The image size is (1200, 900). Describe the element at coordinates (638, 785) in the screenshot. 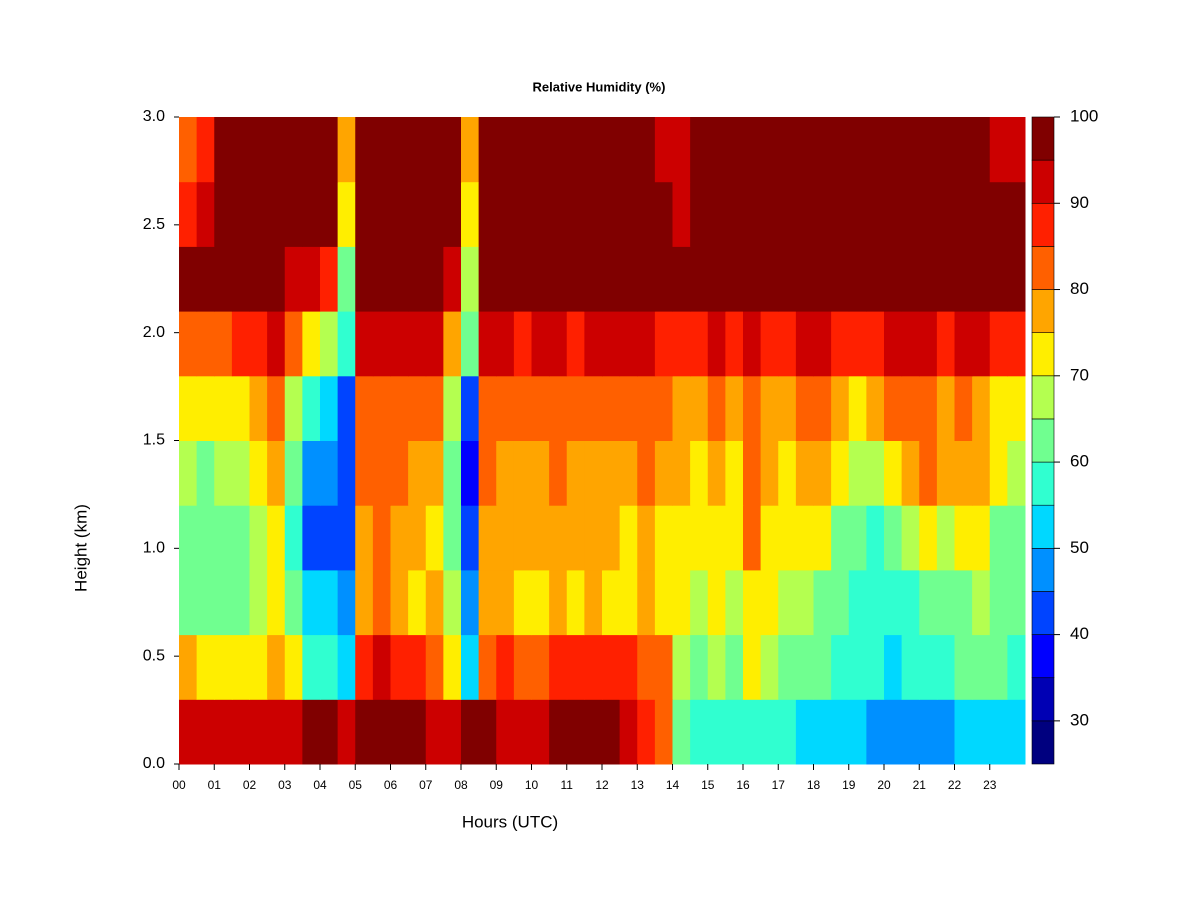

I see `x-tick-label: 13` at that location.